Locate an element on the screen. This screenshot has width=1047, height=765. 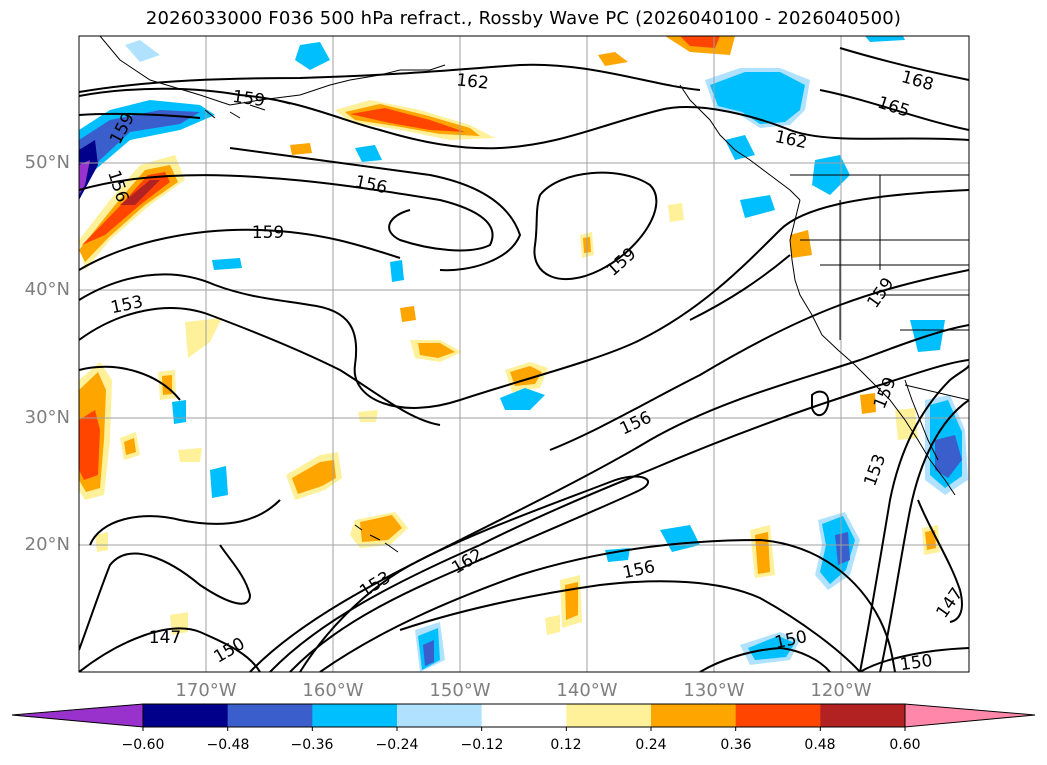
lon-label-120w: 120°W is located at coordinates (841, 690).